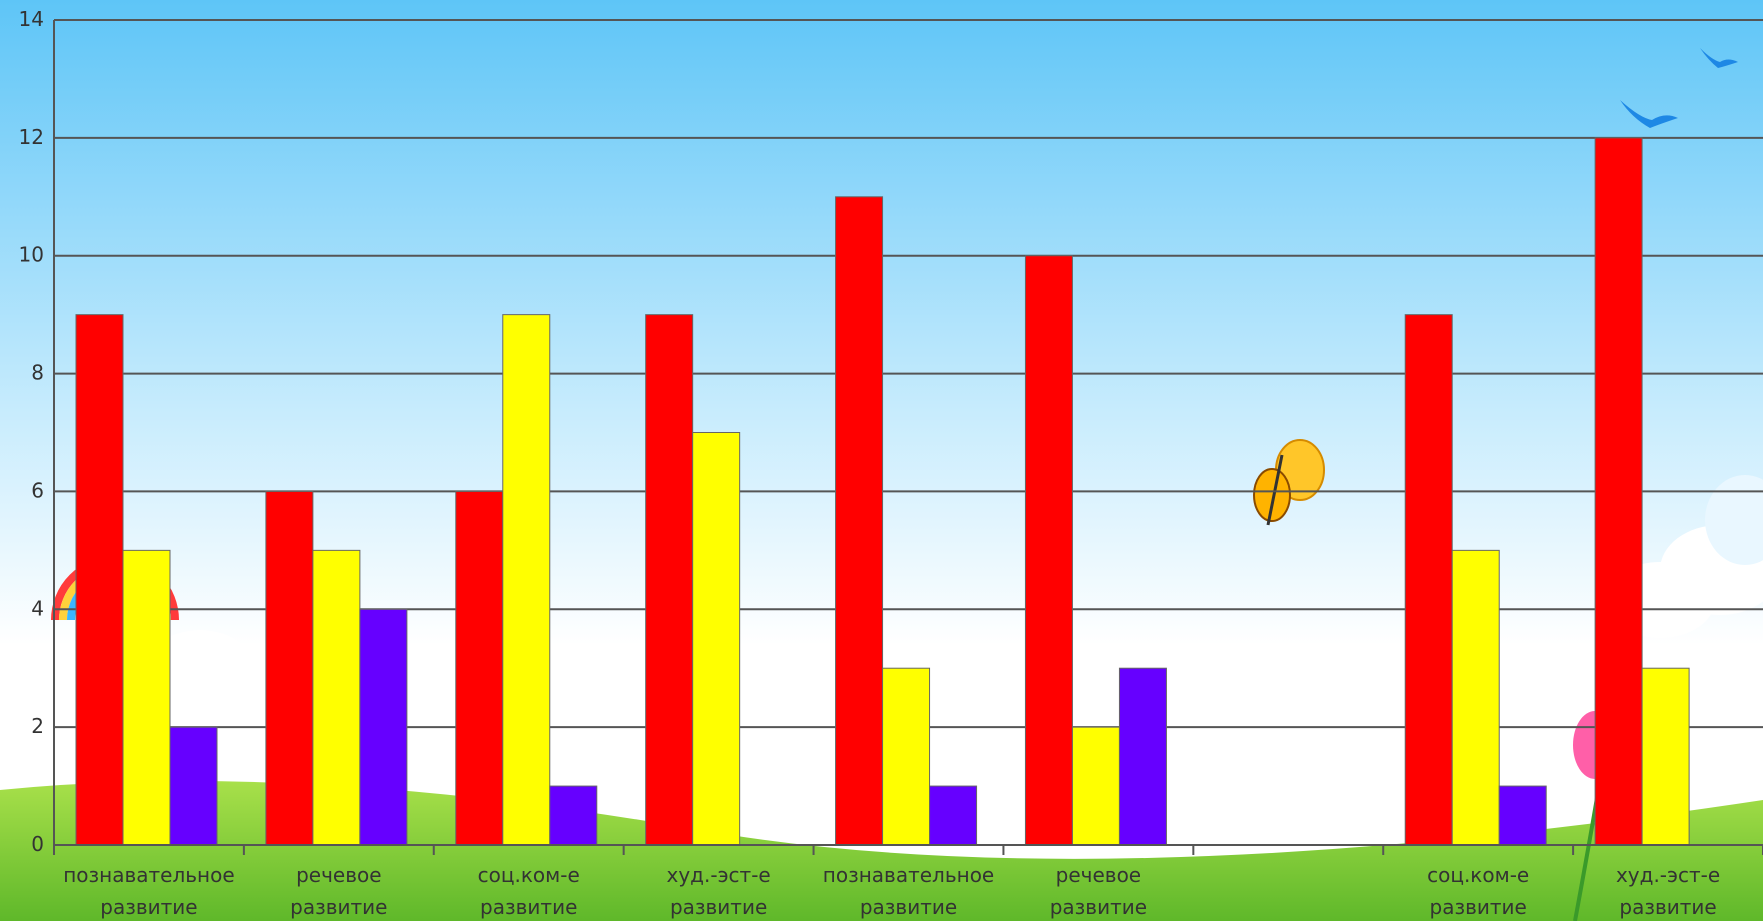 The height and width of the screenshot is (921, 1763). Describe the element at coordinates (669, 580) in the screenshot. I see `bar-series1-cat4` at that location.